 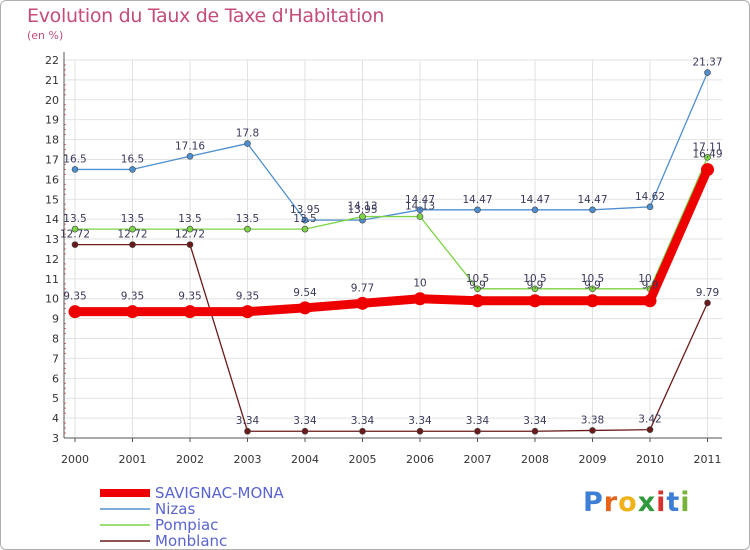 I want to click on x-tick-label: 2008, so click(x=535, y=459).